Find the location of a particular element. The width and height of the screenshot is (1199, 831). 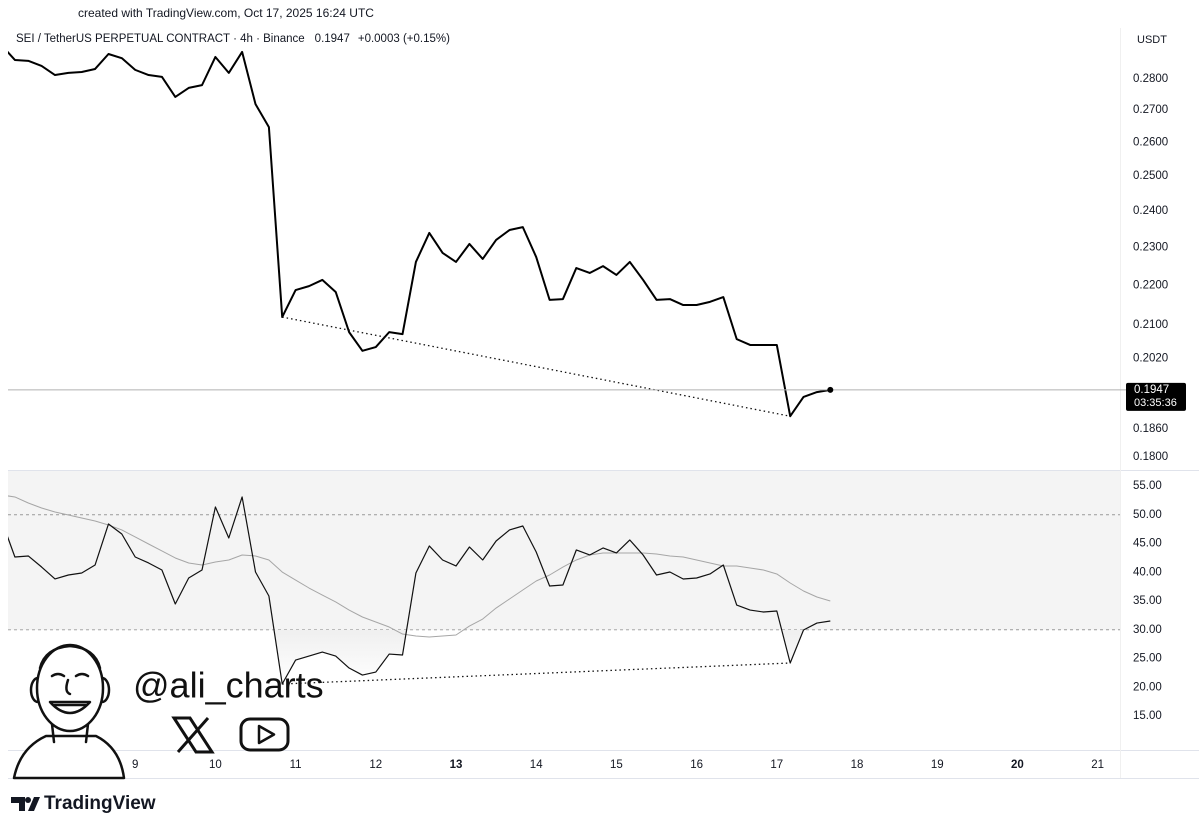

y-tick-label: 0.2020 is located at coordinates (1150, 358).